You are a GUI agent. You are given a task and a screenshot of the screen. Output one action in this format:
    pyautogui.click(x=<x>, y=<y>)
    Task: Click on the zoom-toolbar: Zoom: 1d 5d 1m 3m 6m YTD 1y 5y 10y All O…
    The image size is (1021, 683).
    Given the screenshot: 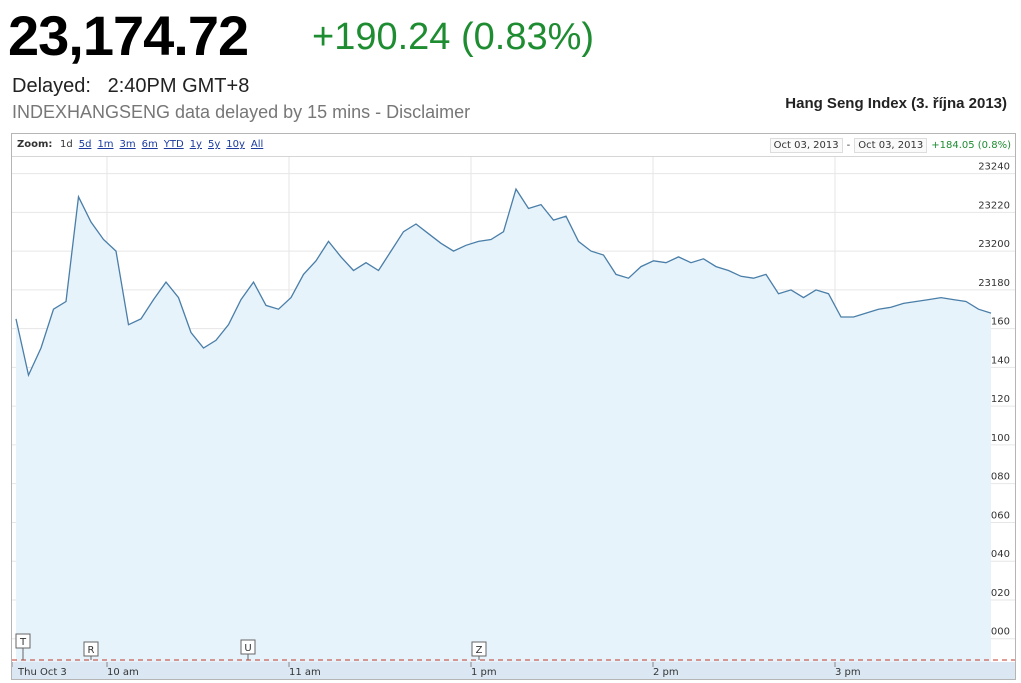 What is the action you would take?
    pyautogui.click(x=513, y=145)
    